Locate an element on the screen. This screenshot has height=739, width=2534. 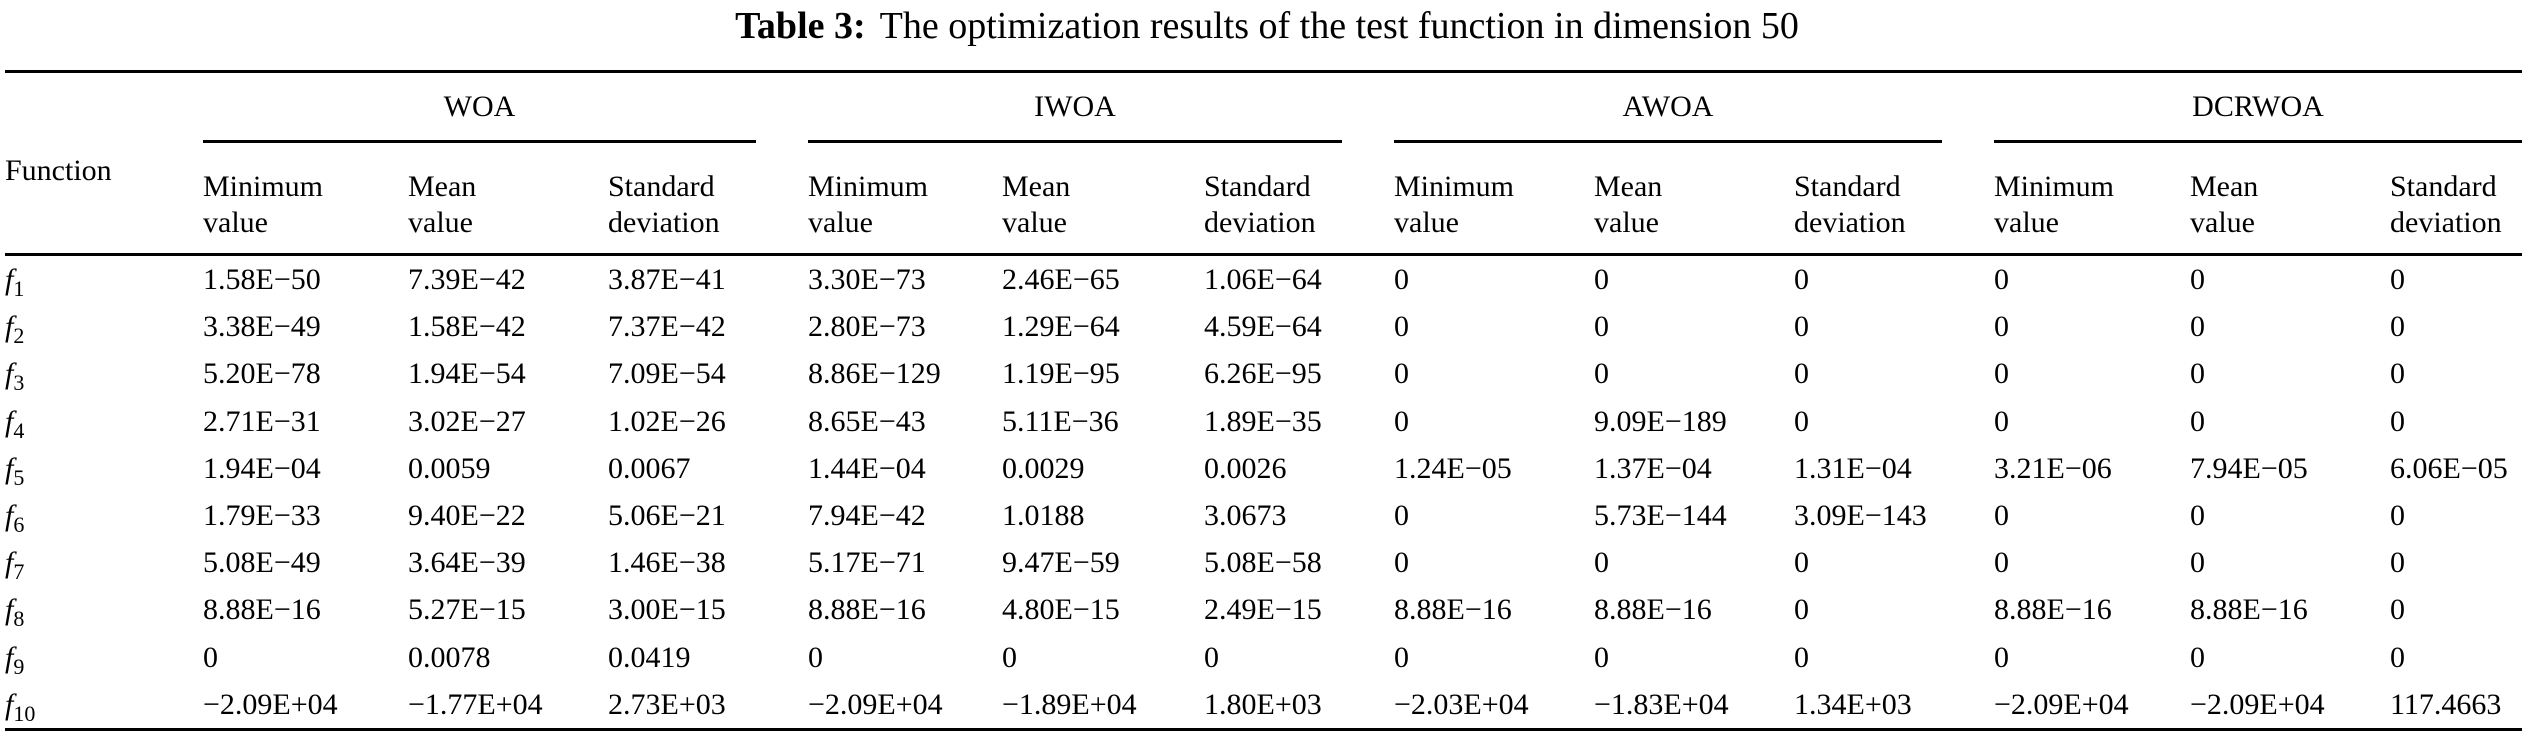
column-group-header-dcrwoa: DCRWOA is located at coordinates (2258, 106).